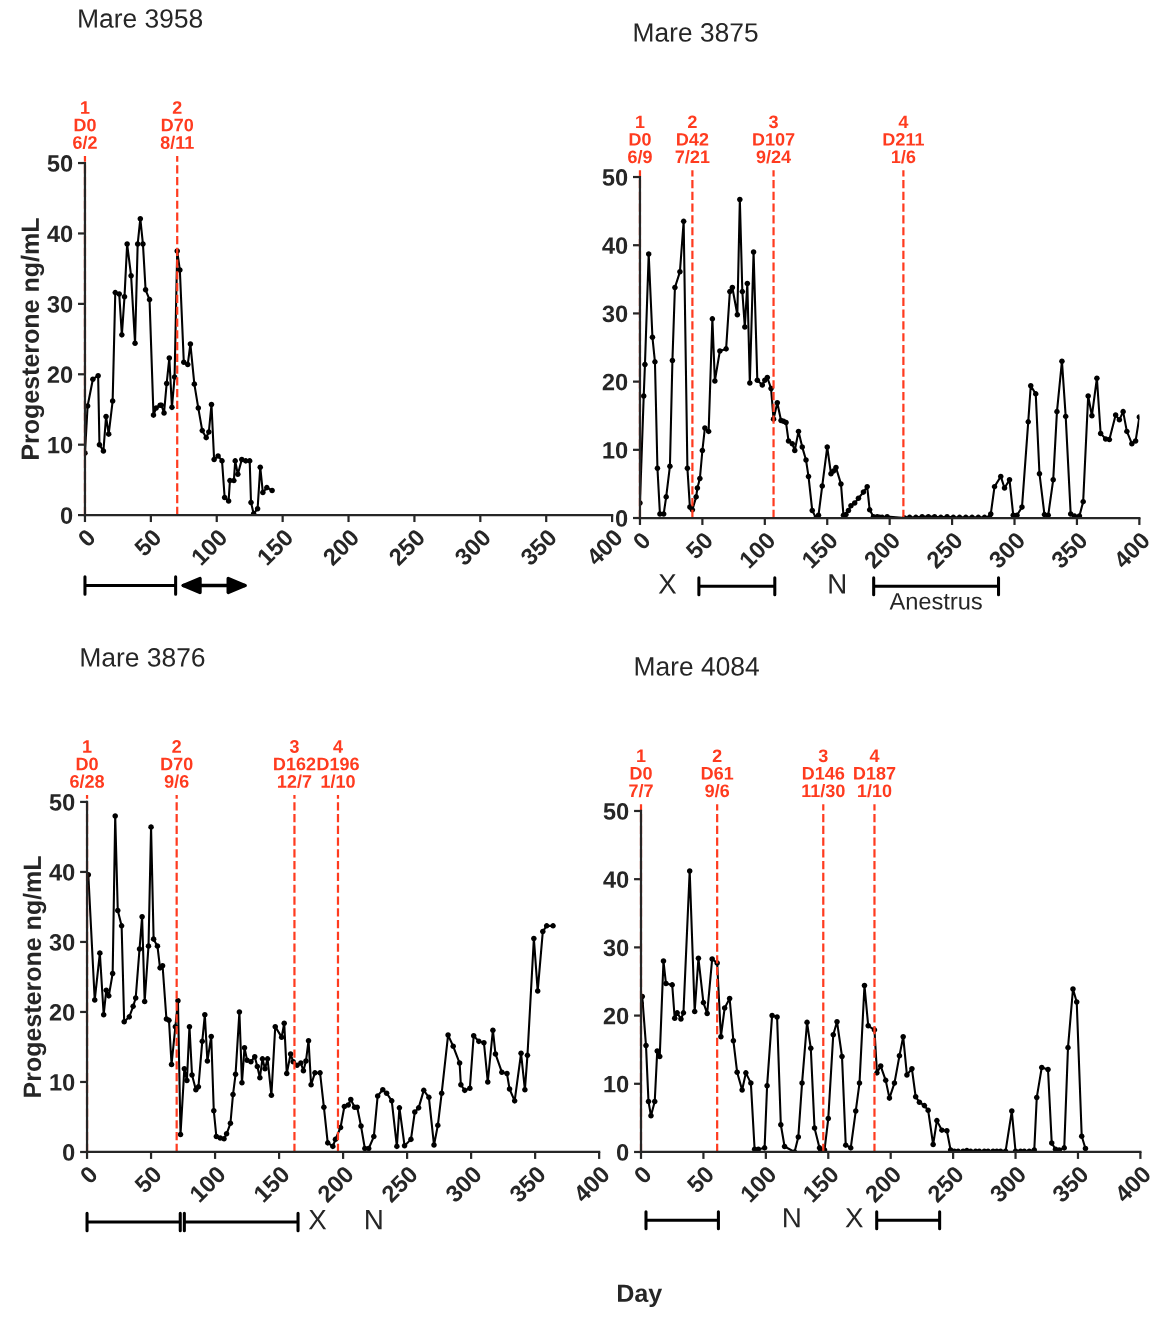 The height and width of the screenshot is (1331, 1156). What do you see at coordinates (823, 773) in the screenshot?
I see `ref-line-label: 3 D146 11/30` at bounding box center [823, 773].